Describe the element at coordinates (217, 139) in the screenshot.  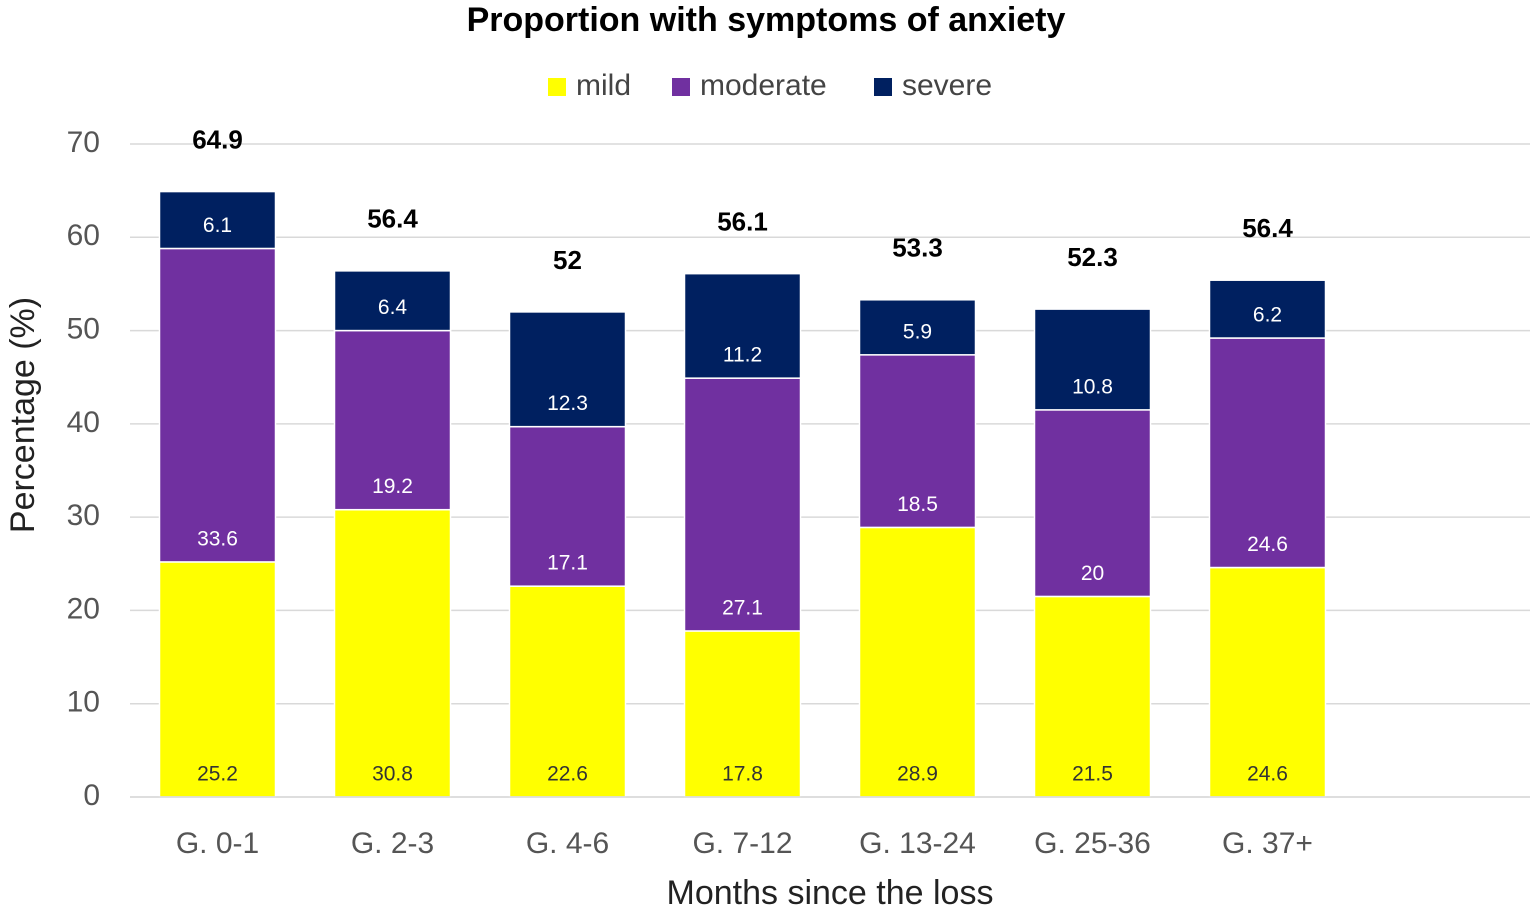
I see `total-label: 64.9` at that location.